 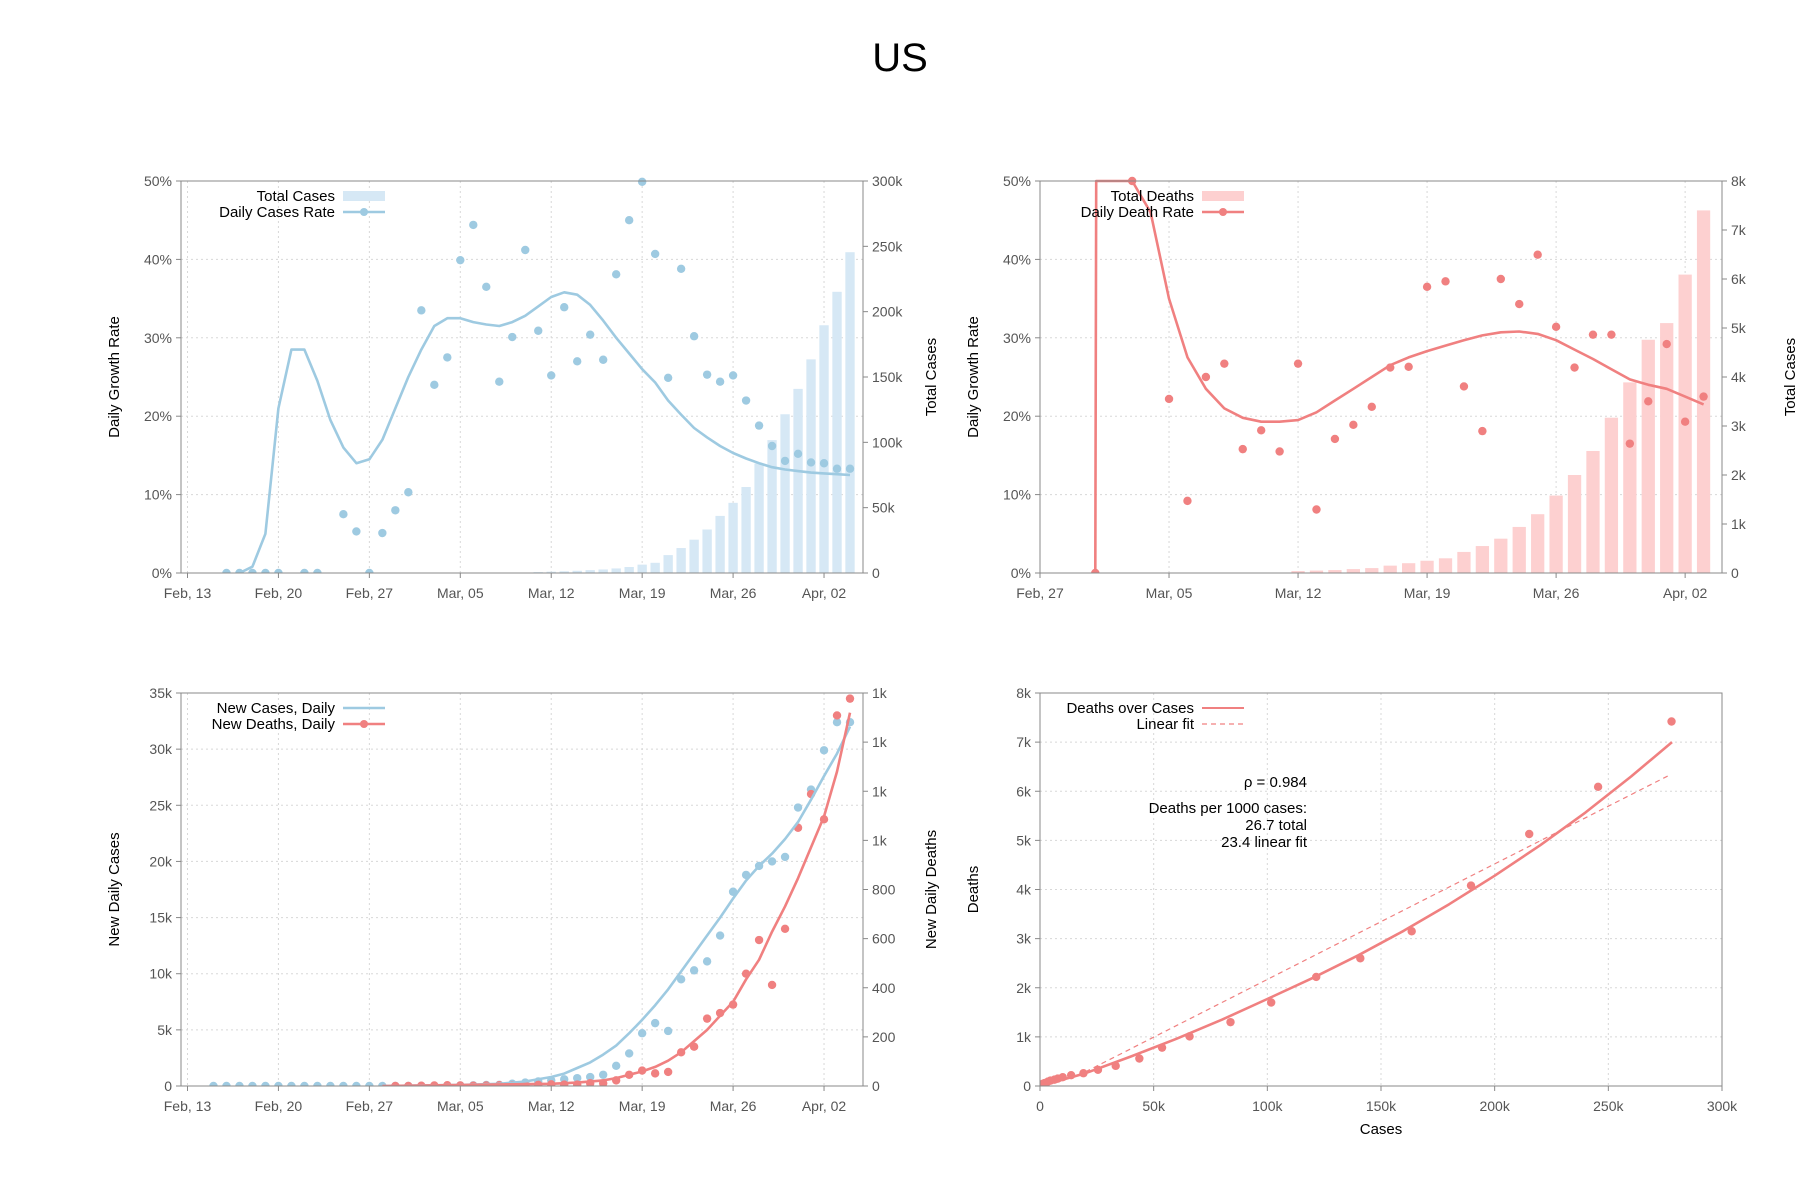 What do you see at coordinates (1228, 808) in the screenshot?
I see `bottom-right-annotation: Deaths per 1000 cases:` at bounding box center [1228, 808].